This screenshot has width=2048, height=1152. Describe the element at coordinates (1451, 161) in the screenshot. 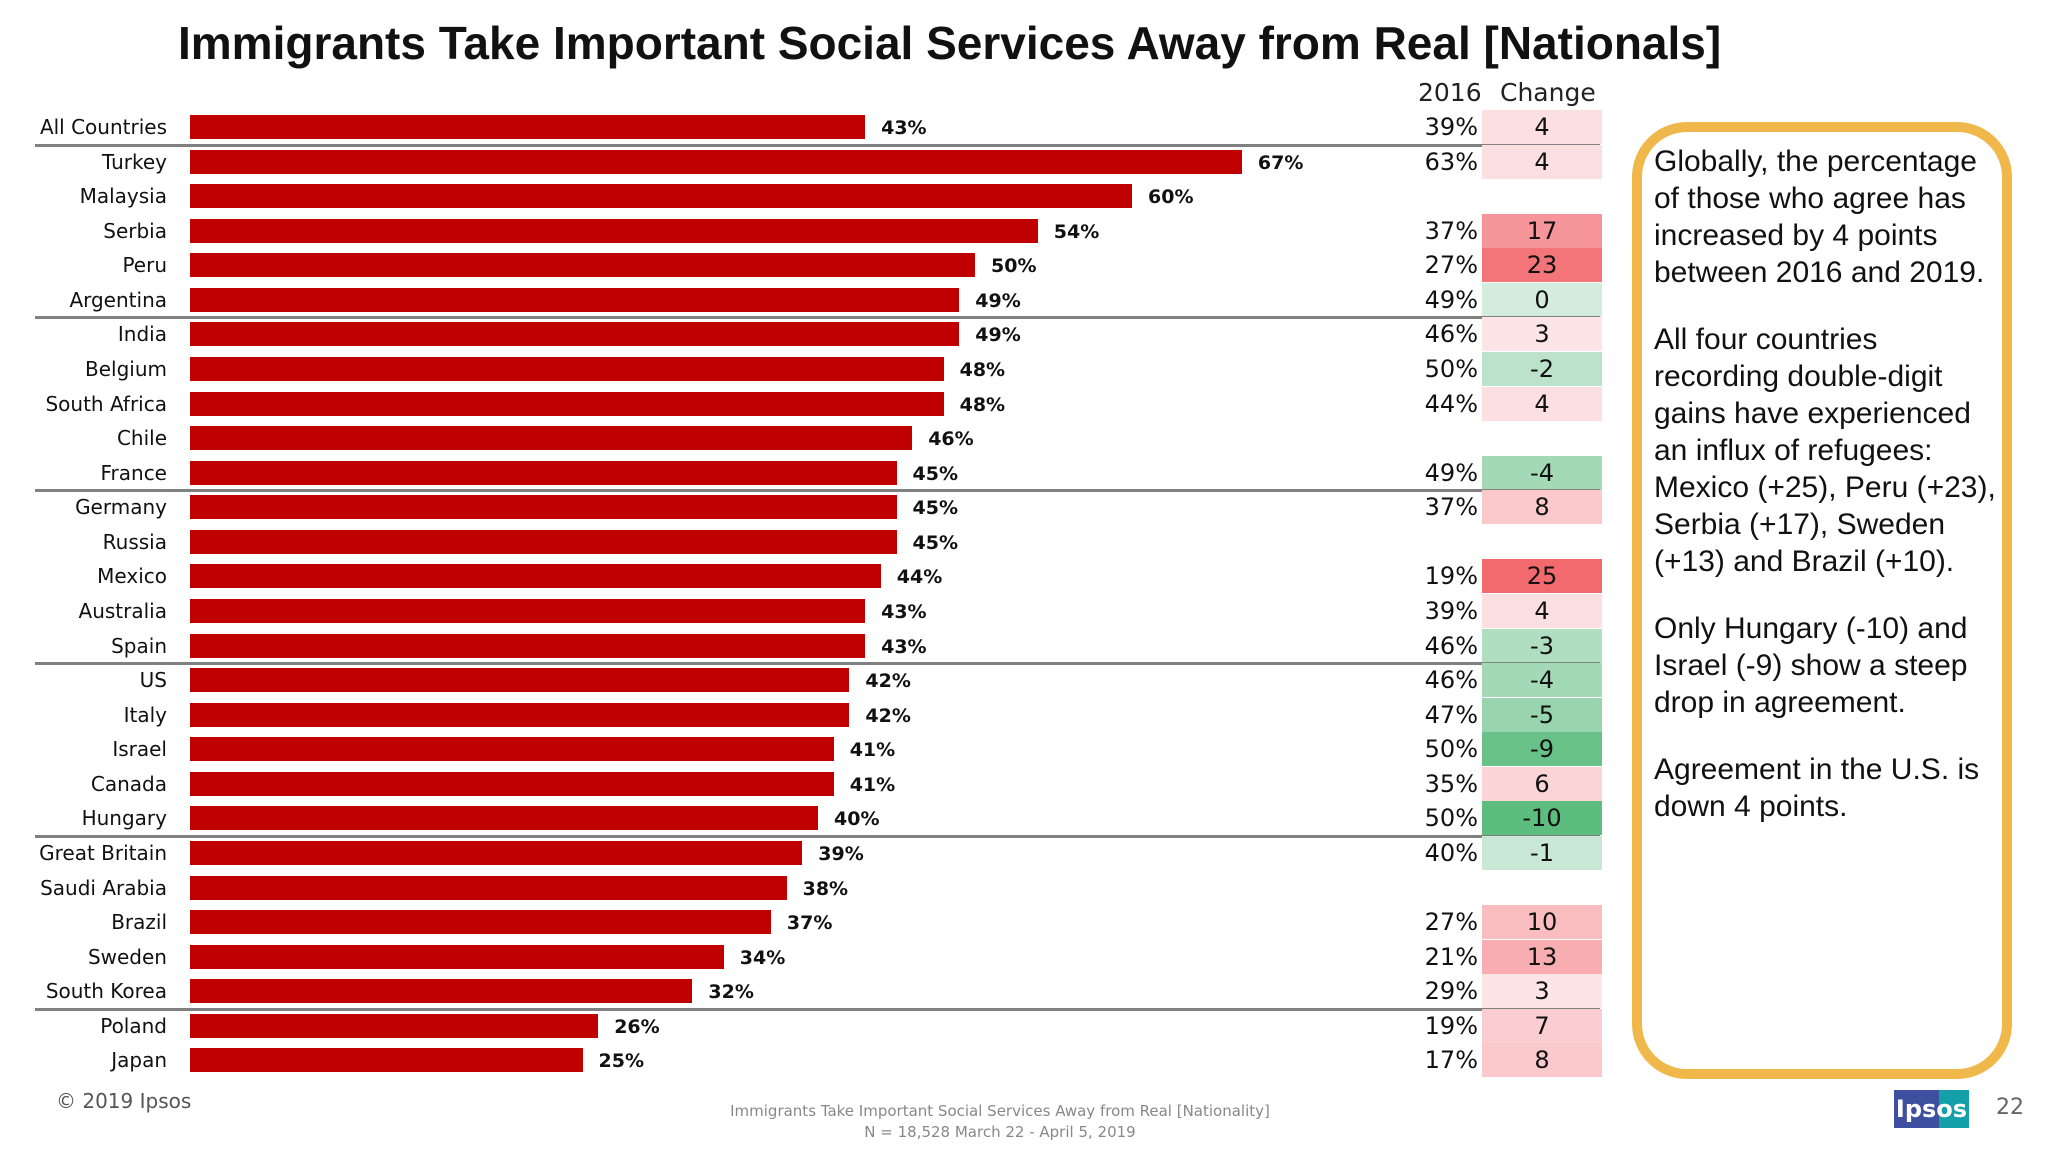

I see `value-2016: 63%` at that location.